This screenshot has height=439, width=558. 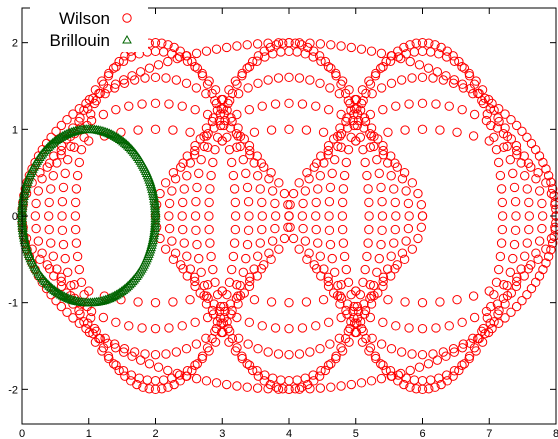 What do you see at coordinates (489, 433) in the screenshot?
I see `x-tick-label: 7` at bounding box center [489, 433].